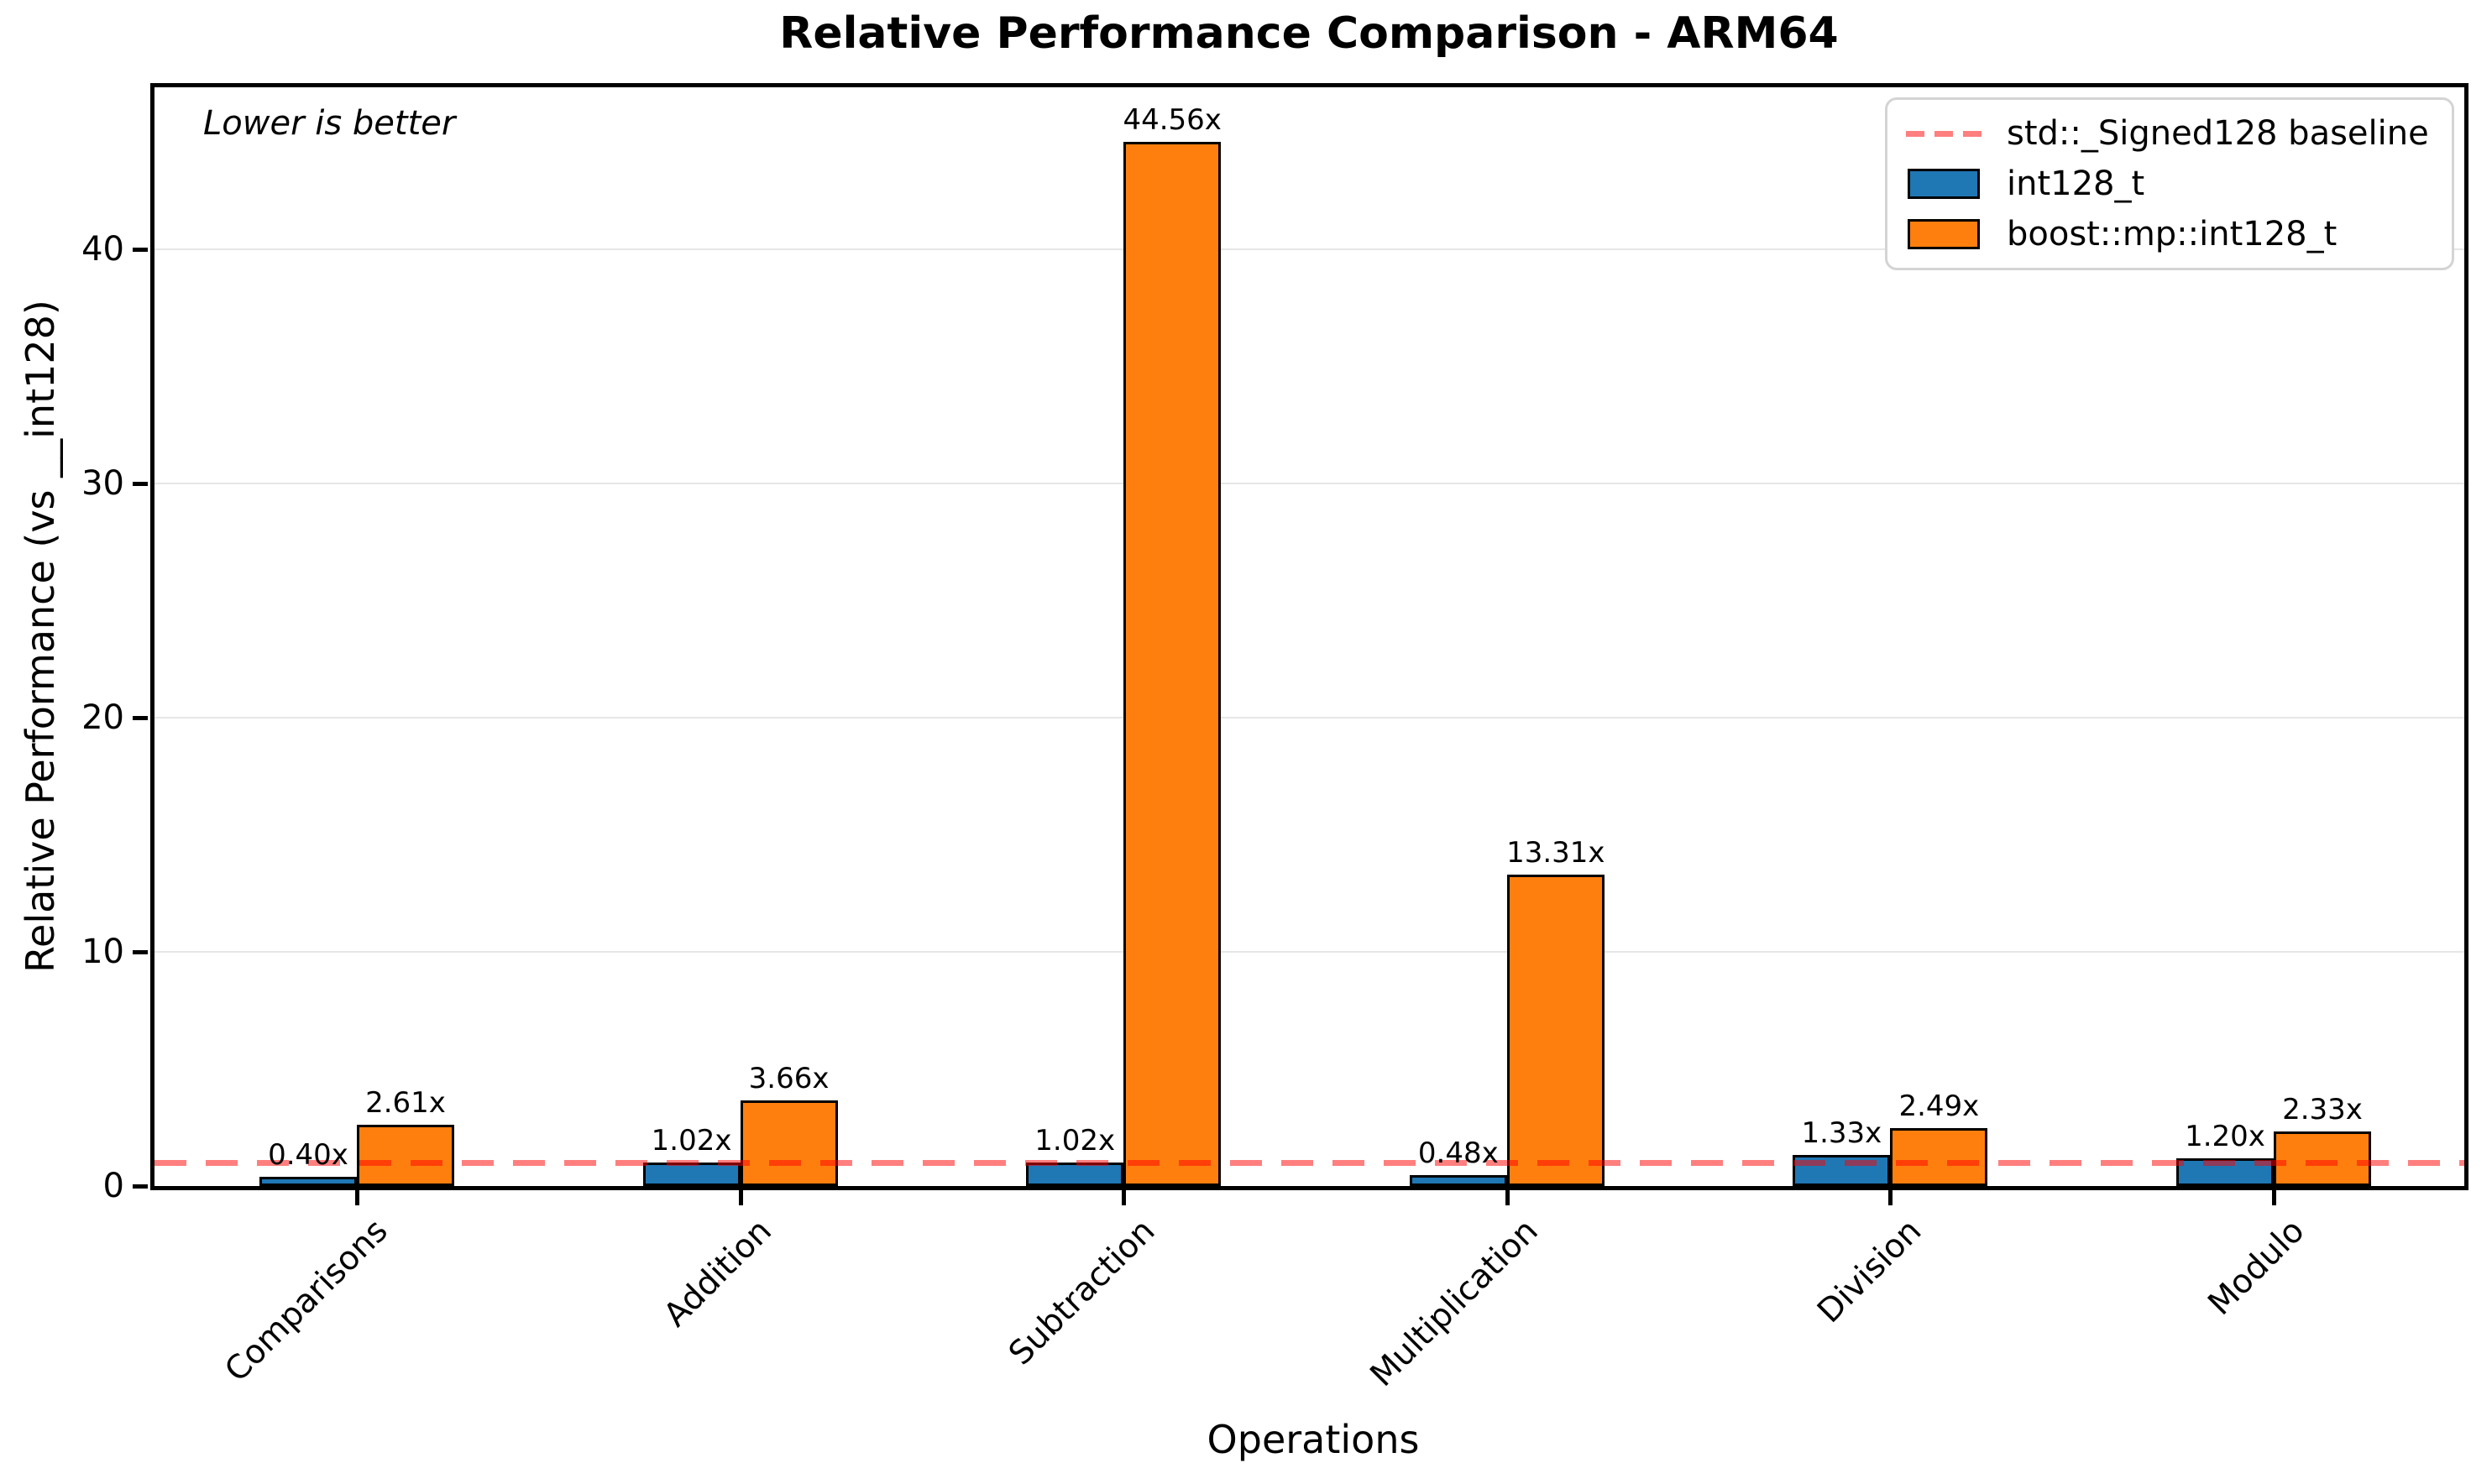  I want to click on bar-value-label: 13.31x, so click(1556, 852).